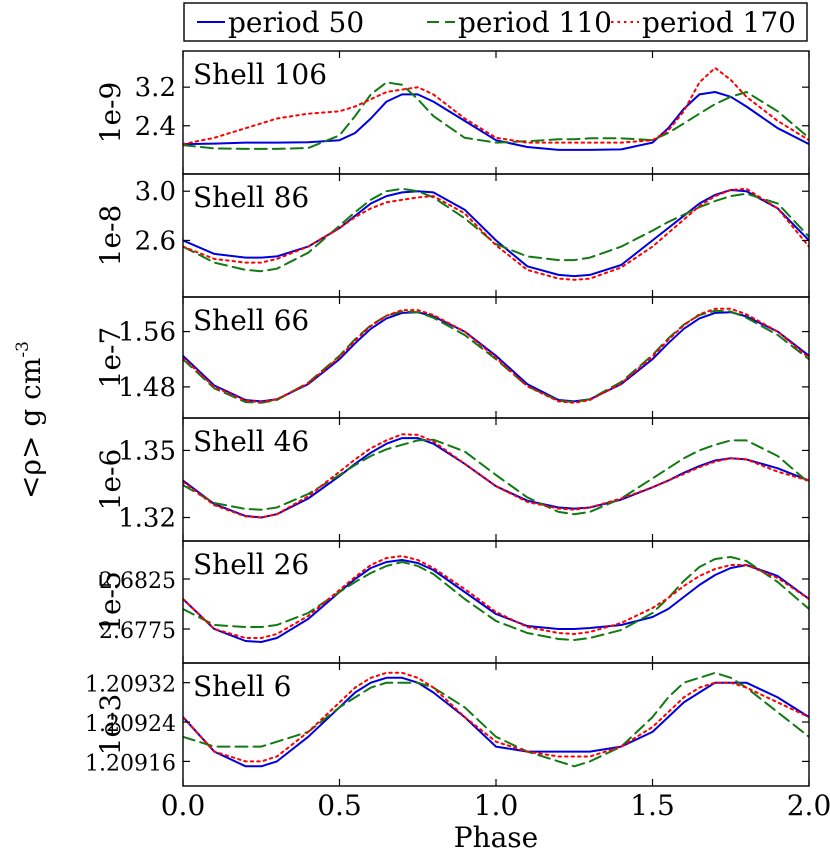 The height and width of the screenshot is (853, 830). Describe the element at coordinates (251, 441) in the screenshot. I see `panel-label: Shell 46` at that location.